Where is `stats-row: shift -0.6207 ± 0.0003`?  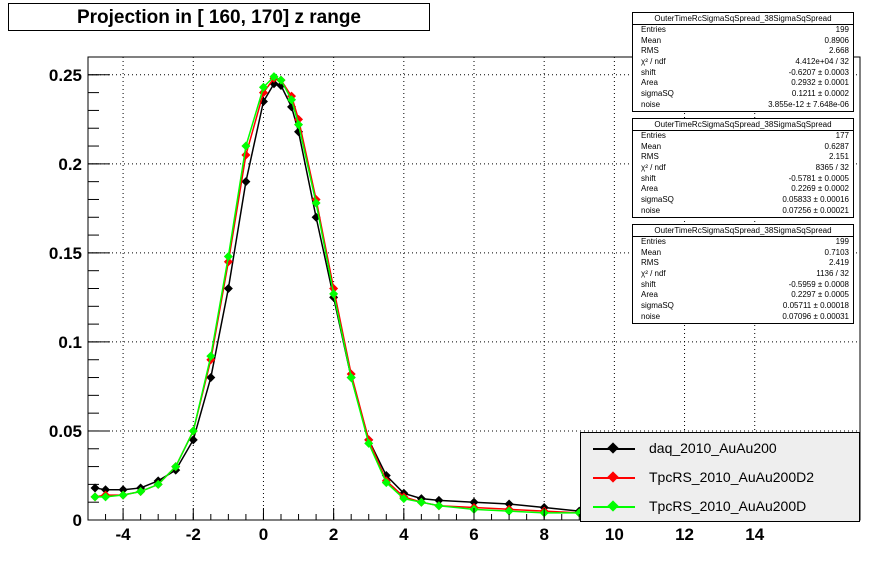 stats-row: shift -0.6207 ± 0.0003 is located at coordinates (743, 73).